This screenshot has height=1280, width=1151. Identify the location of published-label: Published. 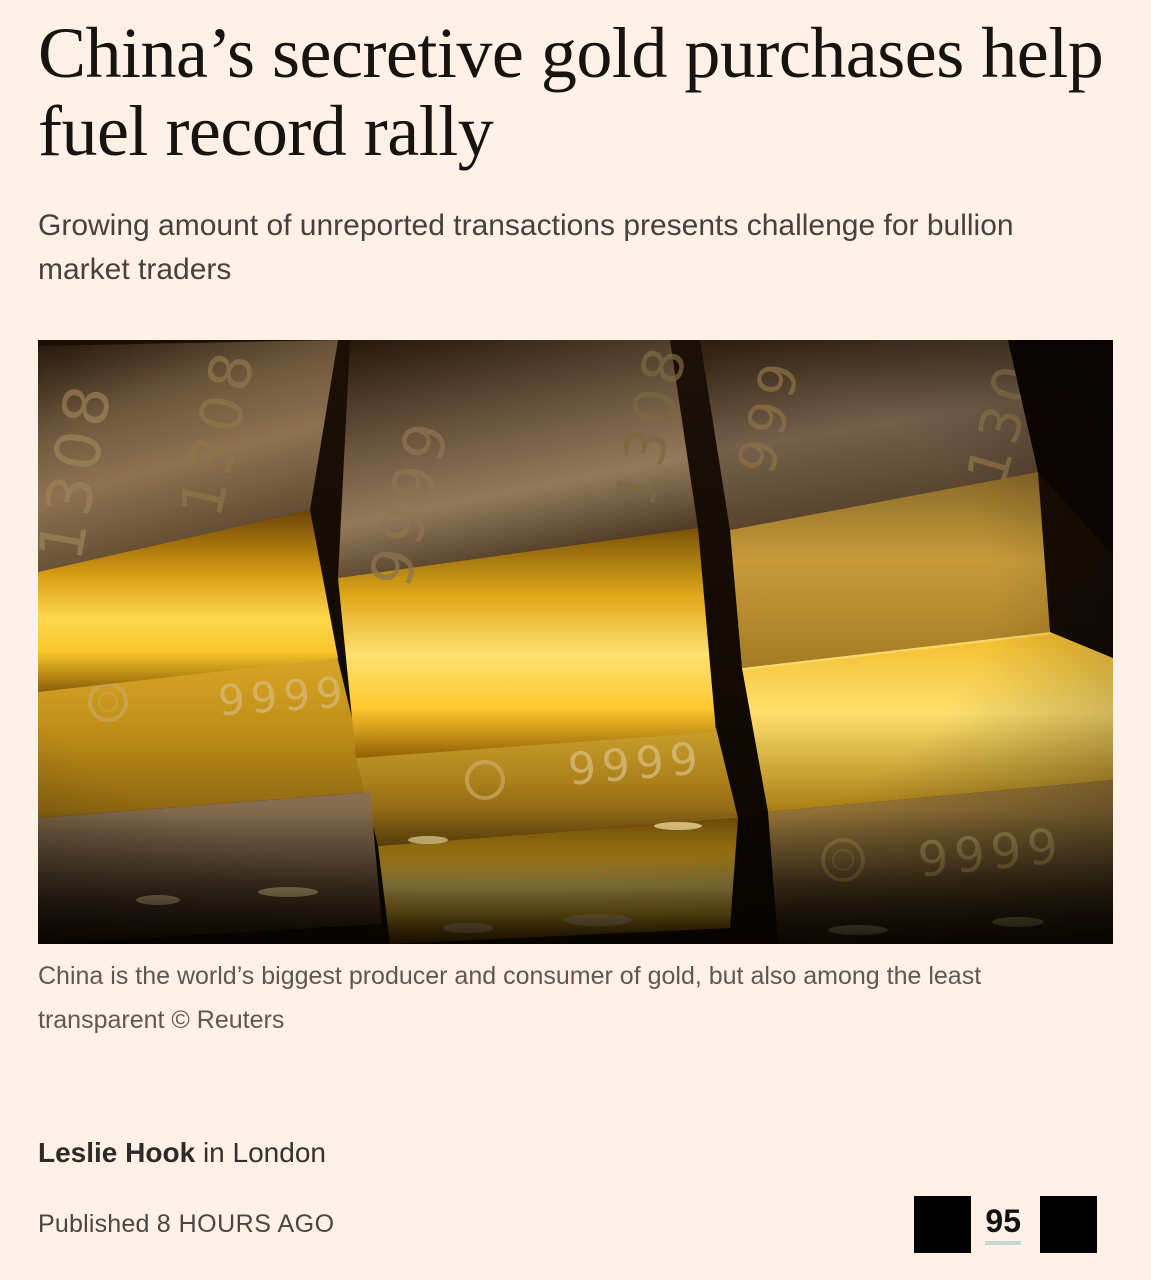
(94, 1224).